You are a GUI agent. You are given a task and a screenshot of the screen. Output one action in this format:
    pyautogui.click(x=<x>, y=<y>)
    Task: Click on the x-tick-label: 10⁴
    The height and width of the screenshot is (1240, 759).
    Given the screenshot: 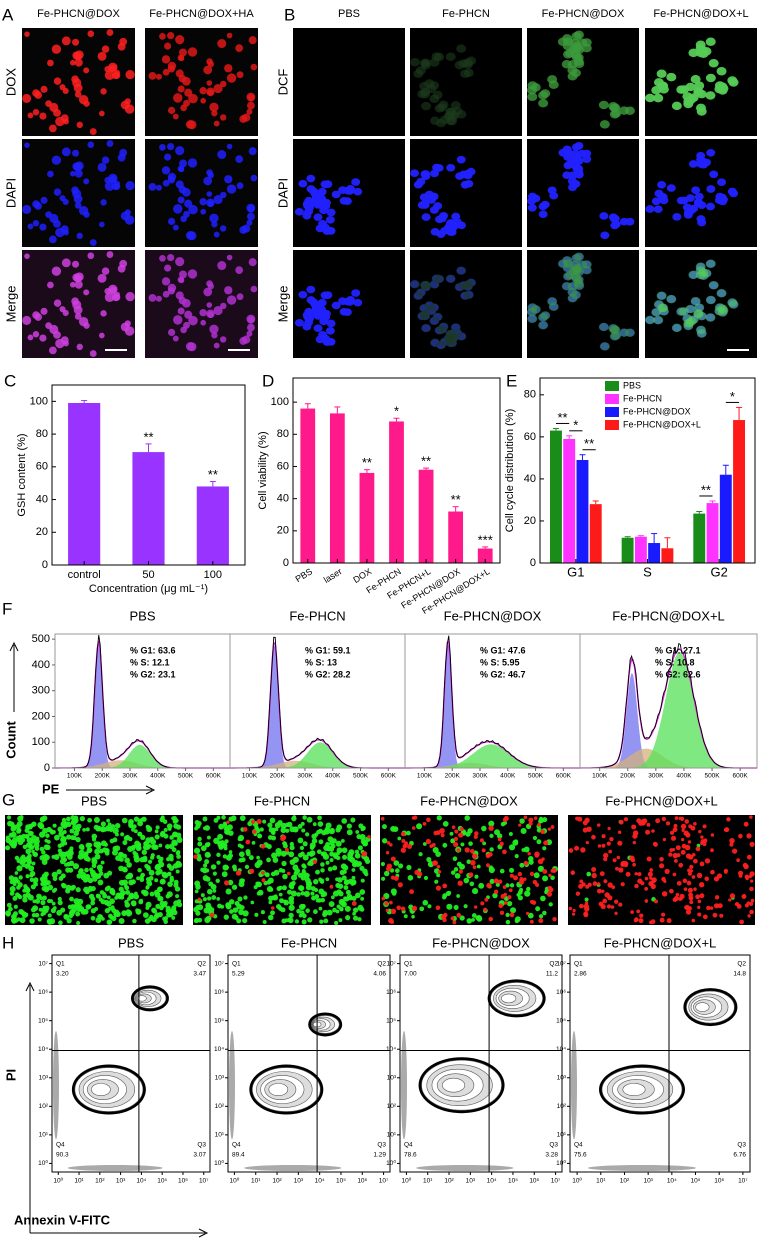 What is the action you would take?
    pyautogui.click(x=141, y=1181)
    